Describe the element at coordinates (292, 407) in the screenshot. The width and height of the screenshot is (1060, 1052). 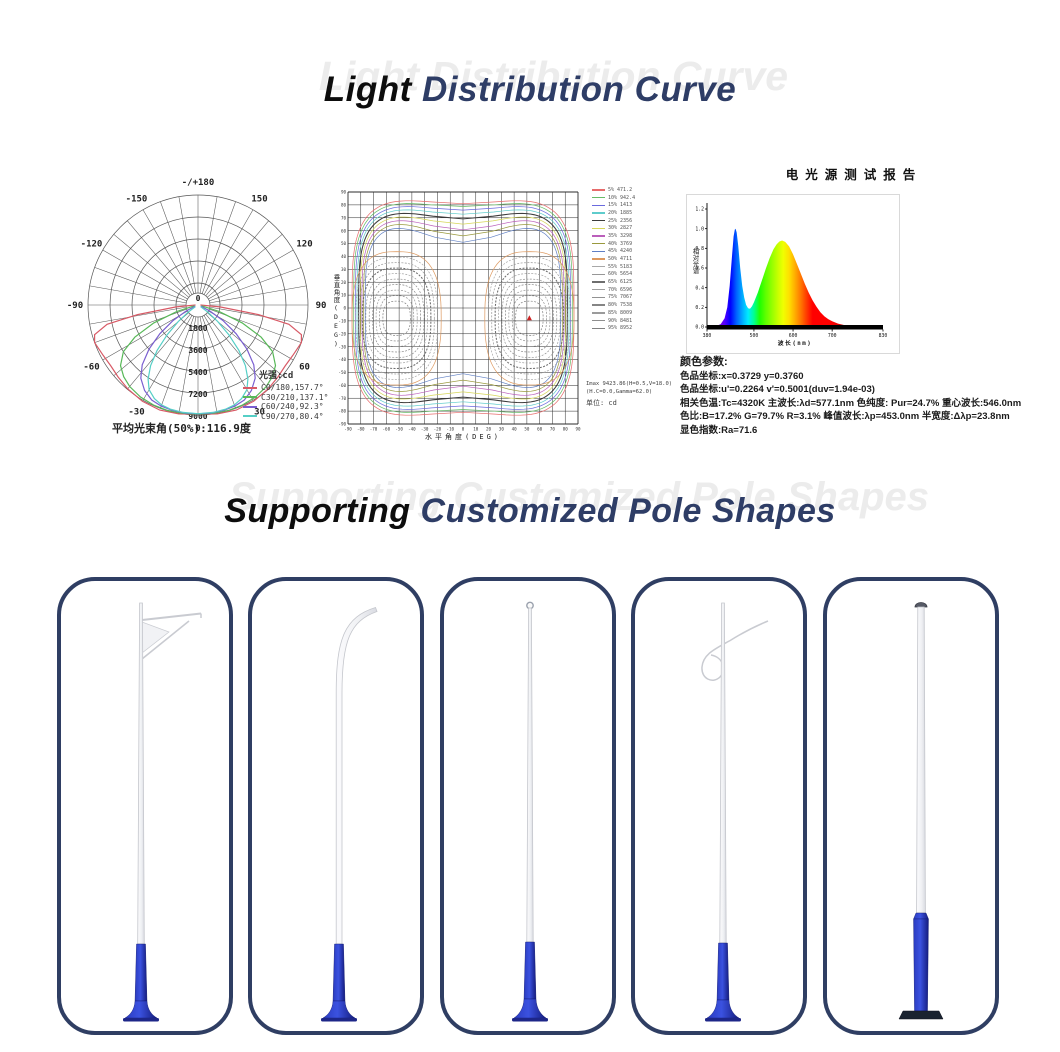
I see `legend-label: C60/240,92.3°` at that location.